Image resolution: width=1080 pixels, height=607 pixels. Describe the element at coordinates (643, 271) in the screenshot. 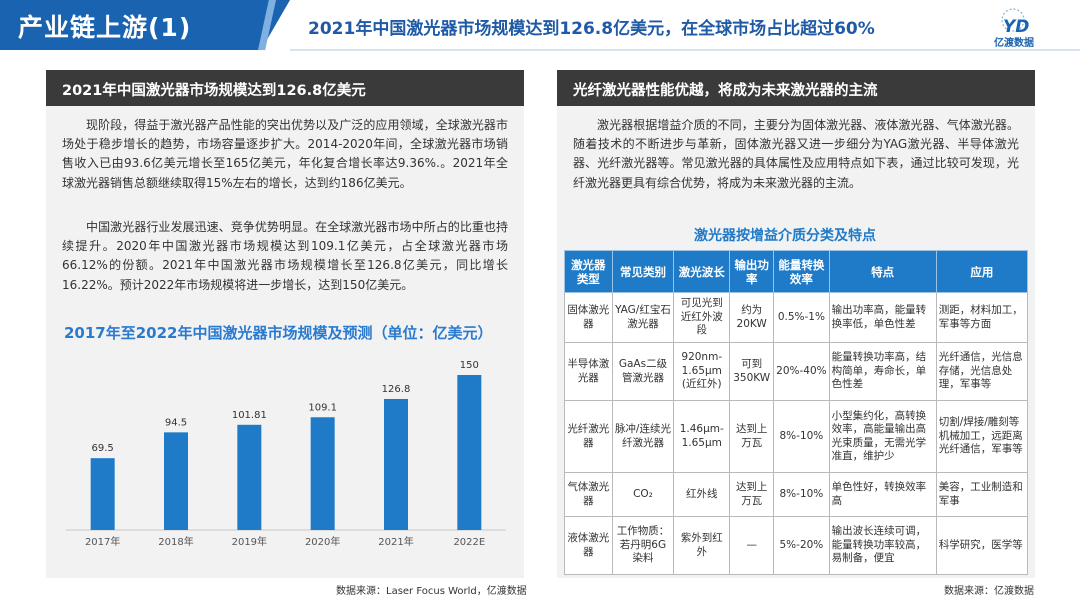

I see `col-header-category: 常见类别` at that location.